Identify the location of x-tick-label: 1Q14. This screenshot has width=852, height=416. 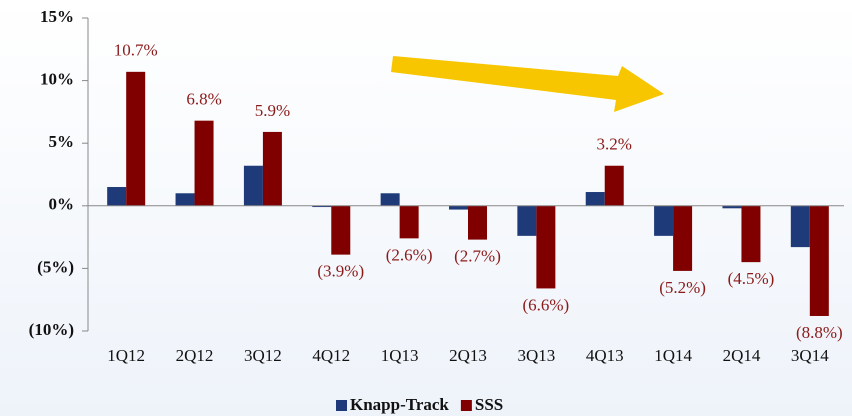
(673, 355).